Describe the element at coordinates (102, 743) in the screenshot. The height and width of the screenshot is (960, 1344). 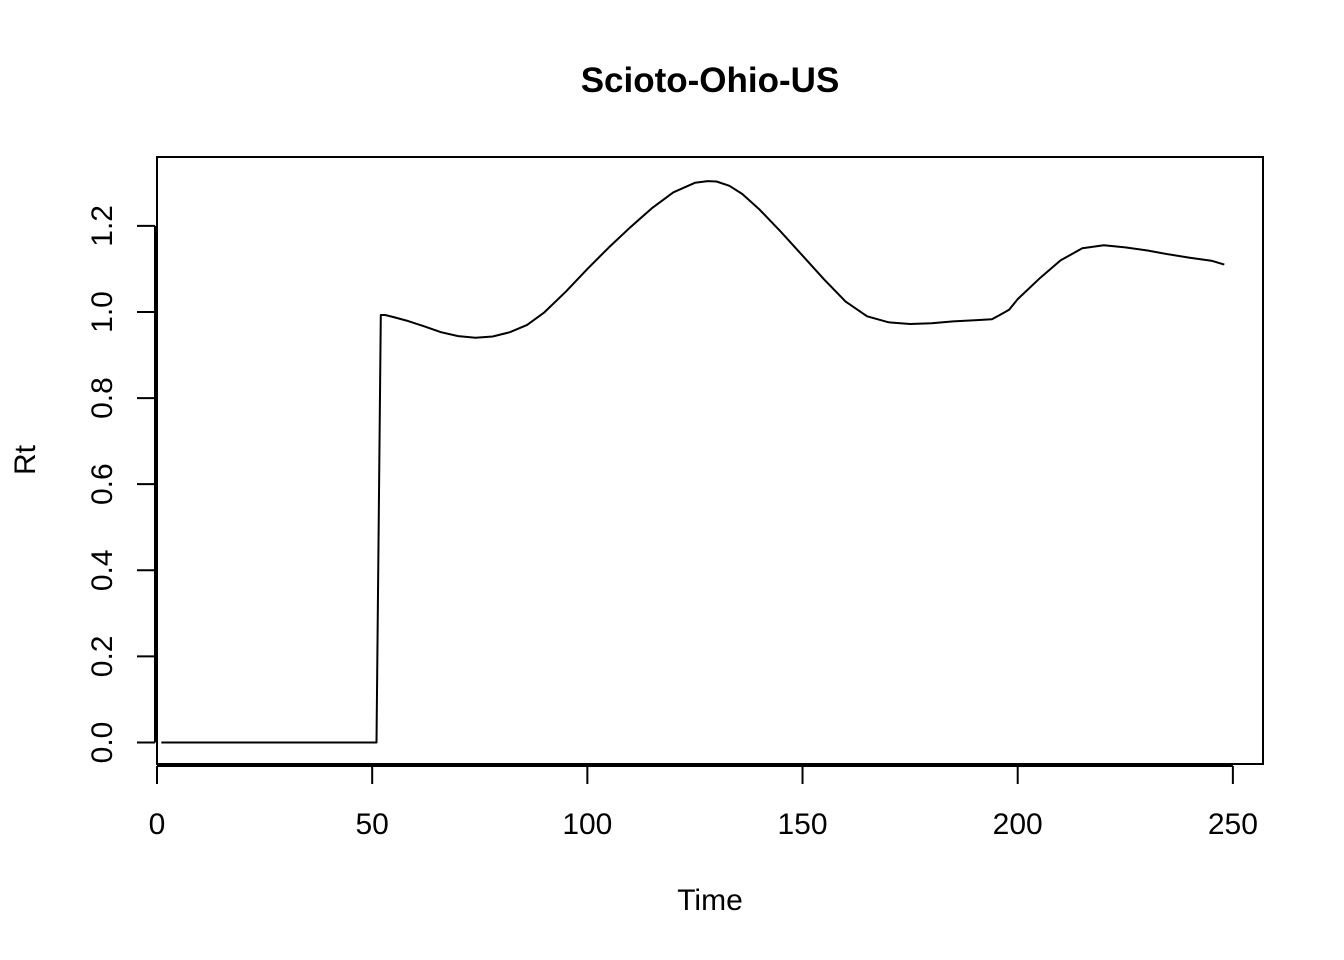
I see `y-tick-label: 0.0` at that location.